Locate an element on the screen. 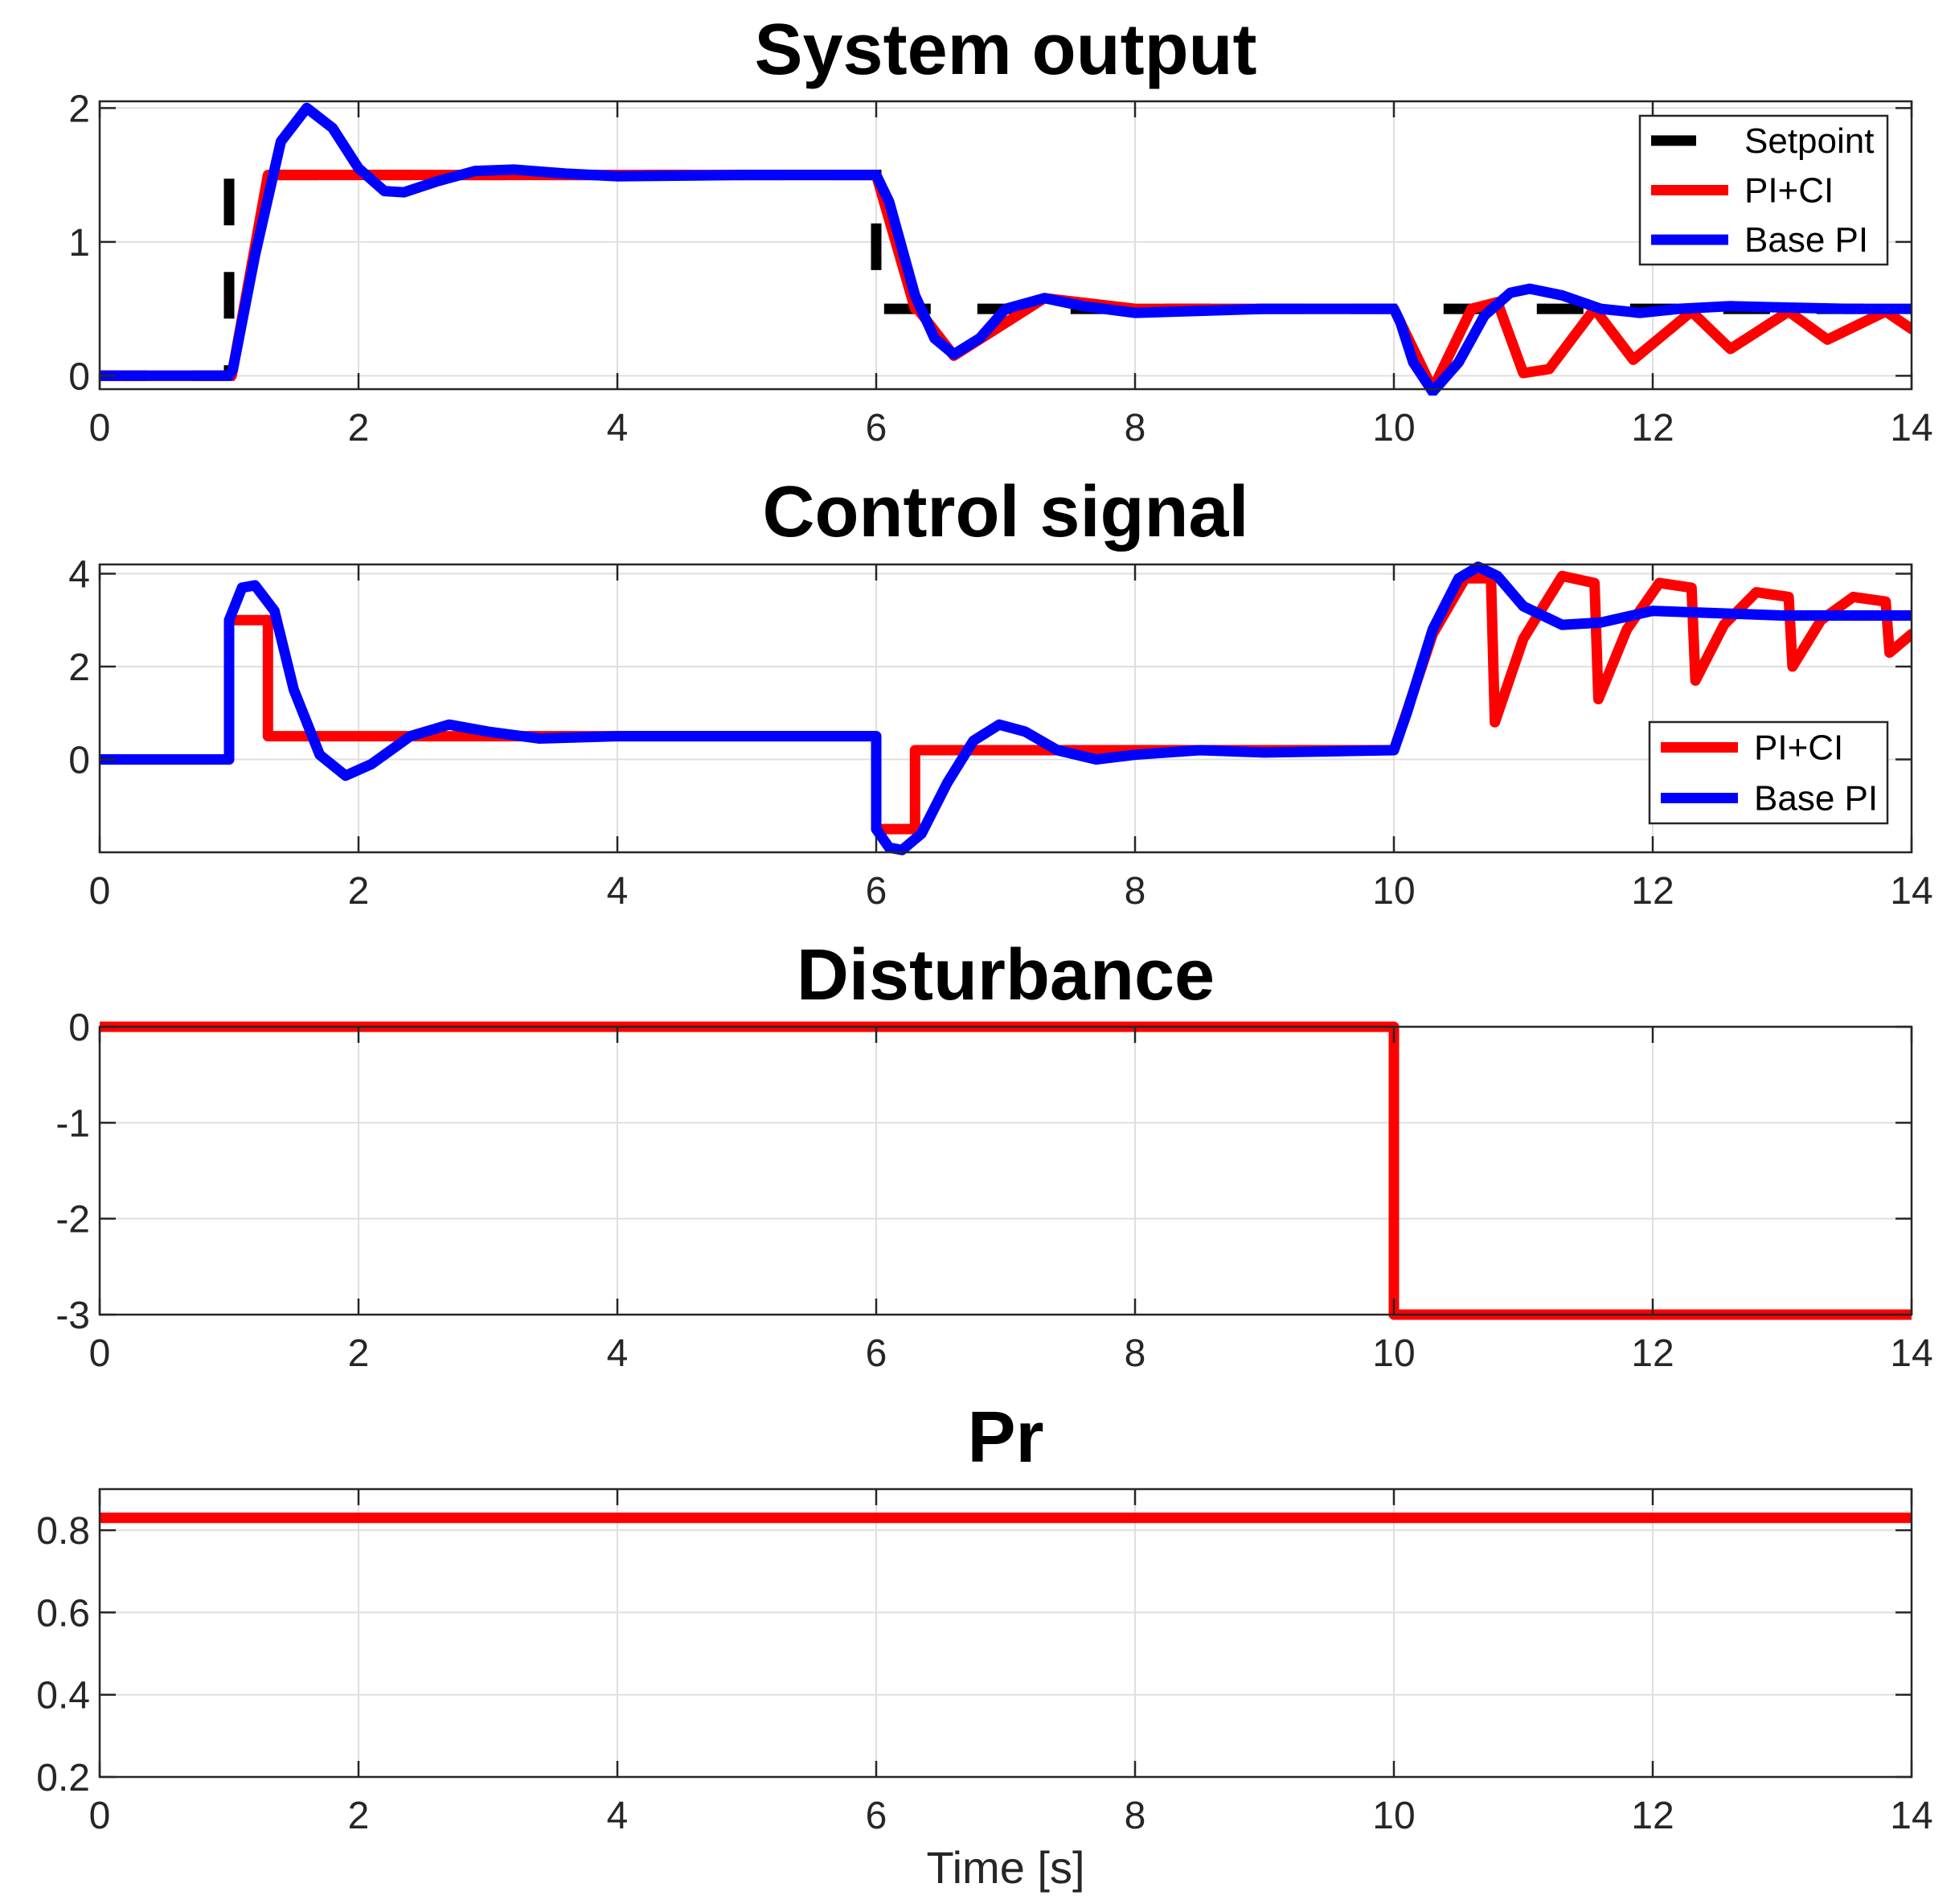 The height and width of the screenshot is (1904, 1959). disturbance-x-tick-label: 8 is located at coordinates (1135, 1353).